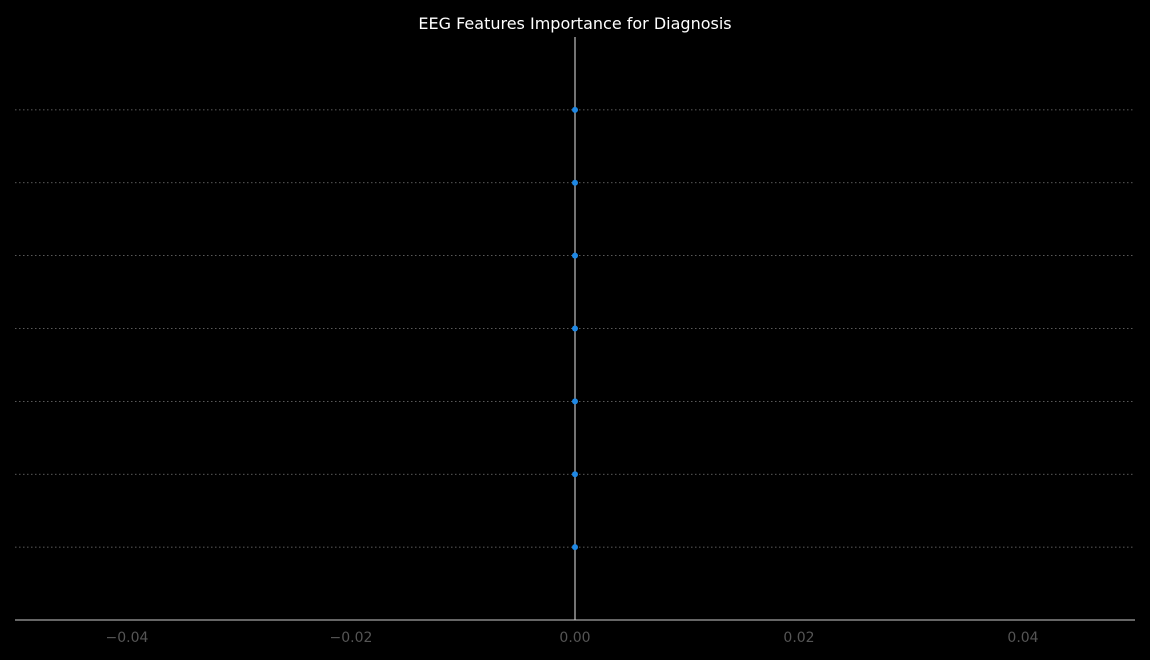  Describe the element at coordinates (574, 23) in the screenshot. I see `chart-title: EEG Features Importance for Diagnosis` at that location.